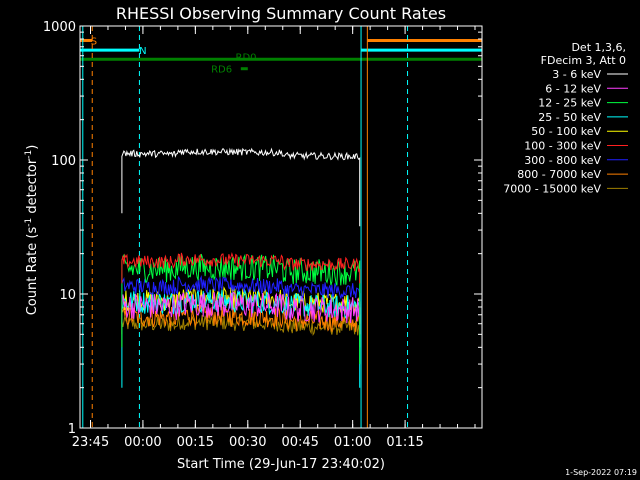 This screenshot has width=640, height=480. Describe the element at coordinates (352, 442) in the screenshot. I see `x-tick-label: 01:00` at that location.